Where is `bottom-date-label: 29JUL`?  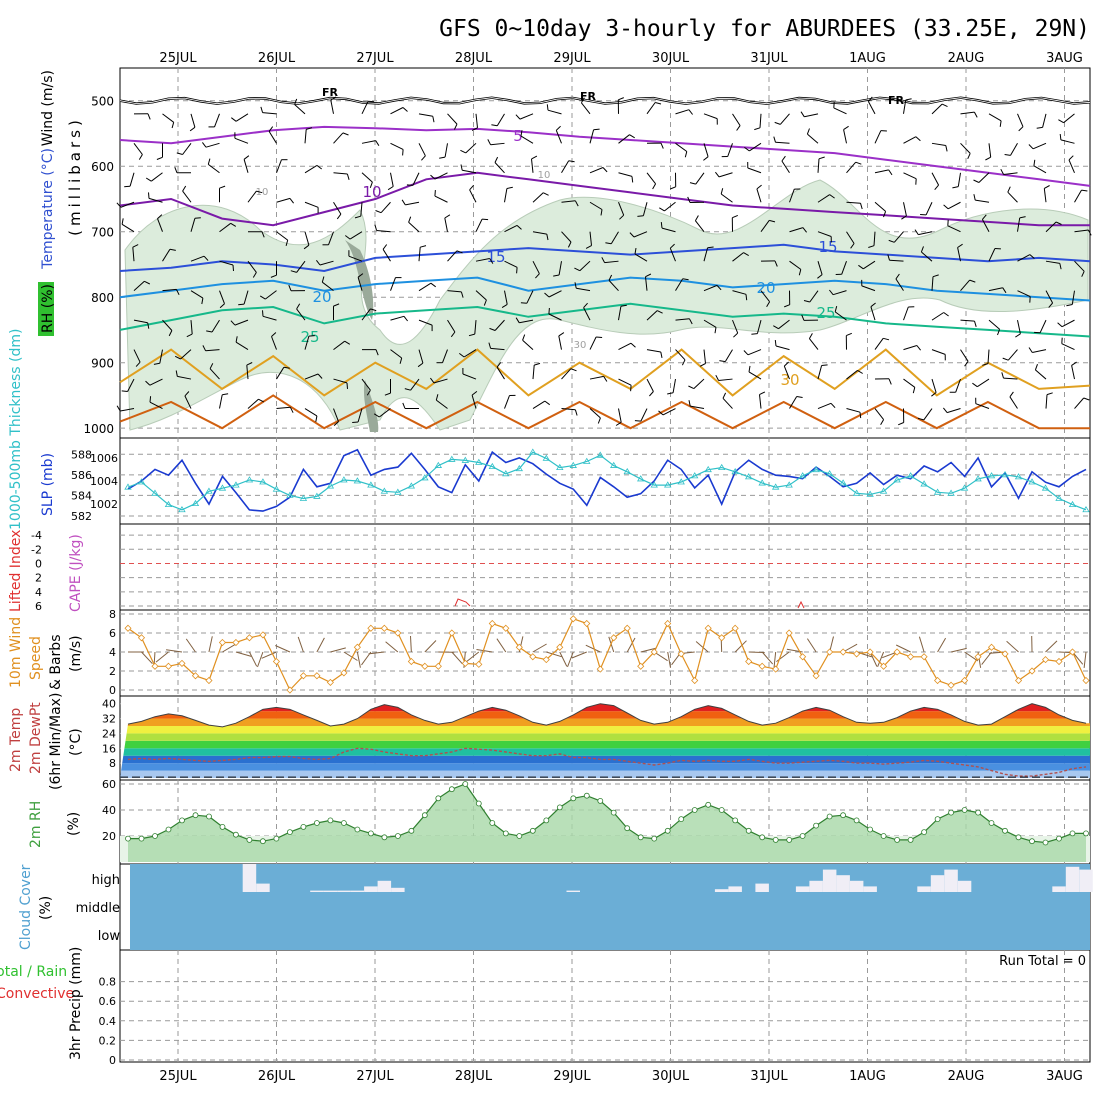
bottom-date-label: 29JUL is located at coordinates (572, 1076).